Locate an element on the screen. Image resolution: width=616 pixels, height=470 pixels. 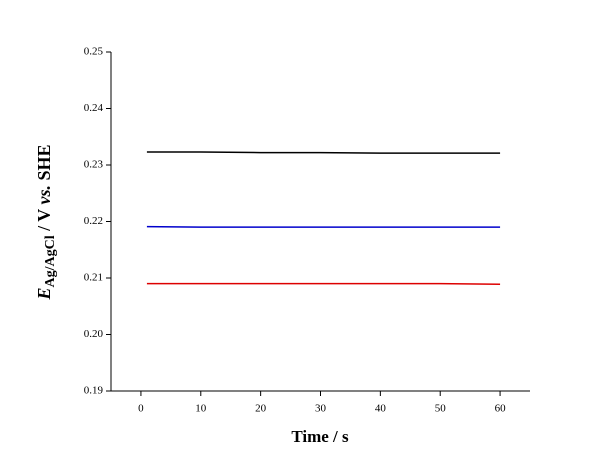
y-label-vs: vs. is located at coordinates (44, 195).